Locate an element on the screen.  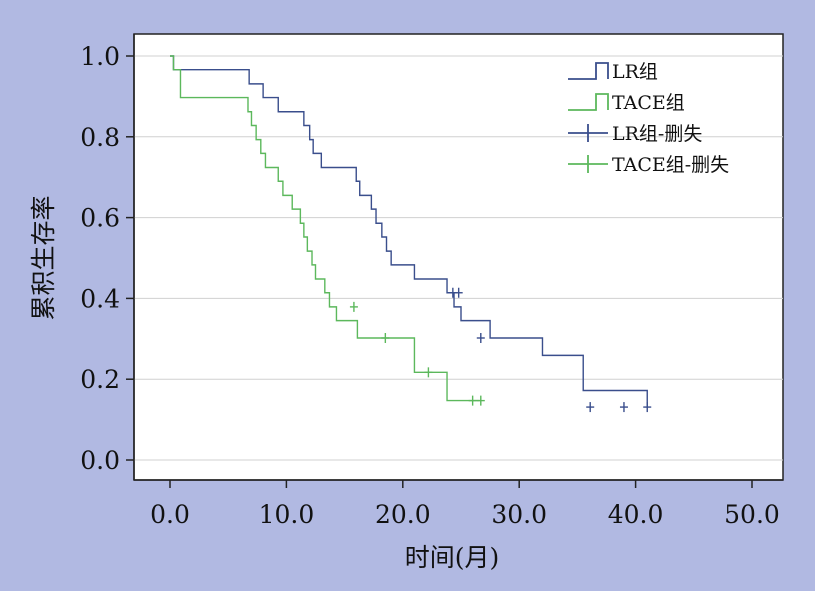
y-tick-label: 1.0 is located at coordinates (100, 56).